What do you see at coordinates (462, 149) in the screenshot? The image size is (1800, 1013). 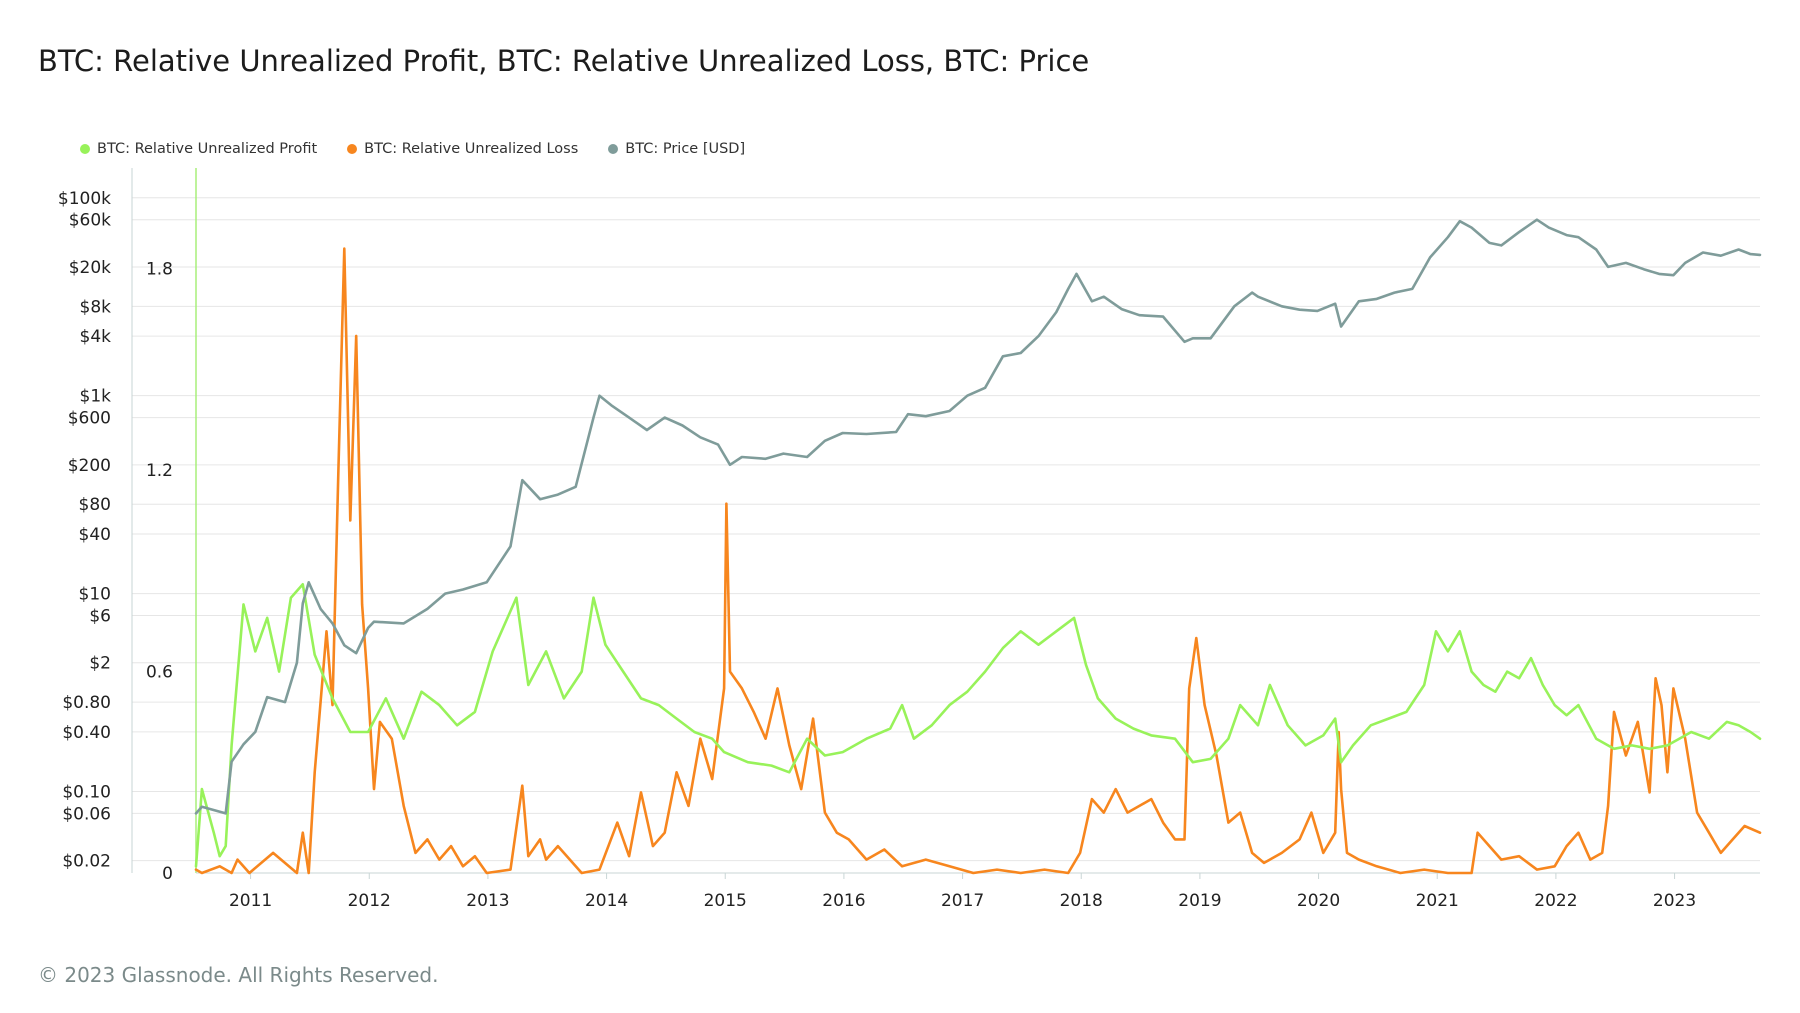 I see `legend-item-loss: BTC: Relative Unrealized Loss` at bounding box center [462, 149].